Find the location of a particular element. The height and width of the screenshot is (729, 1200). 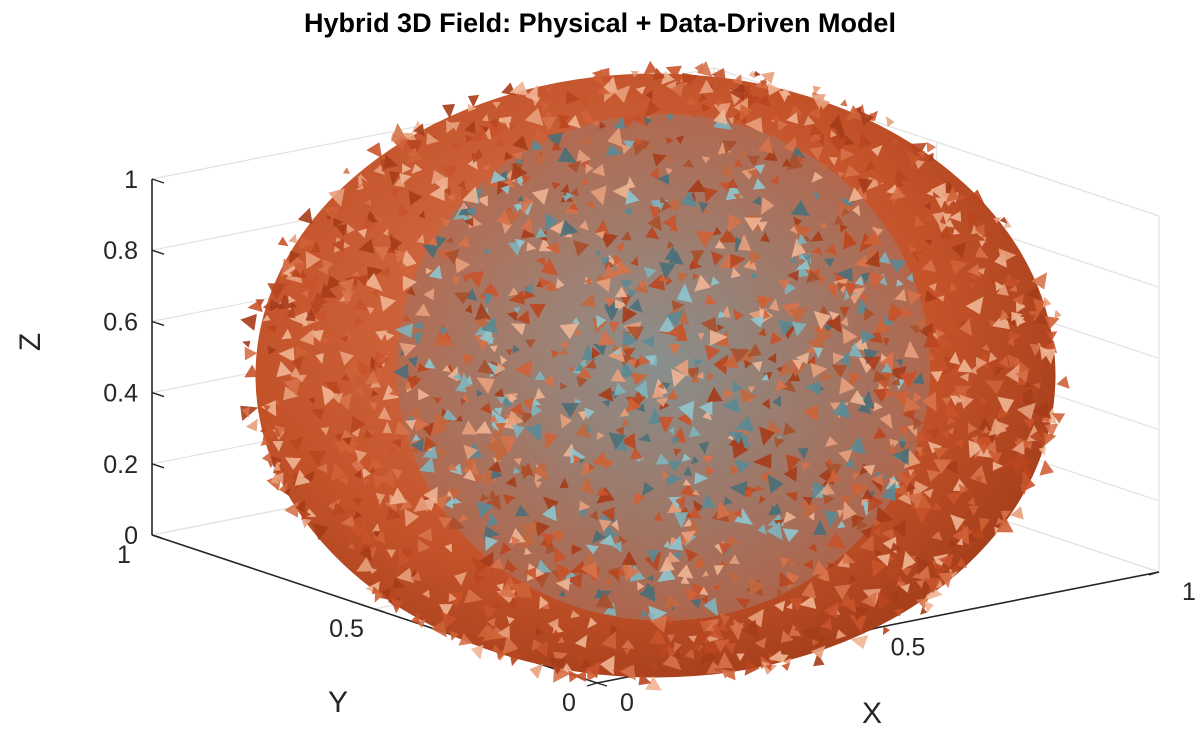

z-tick-label: 1 is located at coordinates (131, 180).